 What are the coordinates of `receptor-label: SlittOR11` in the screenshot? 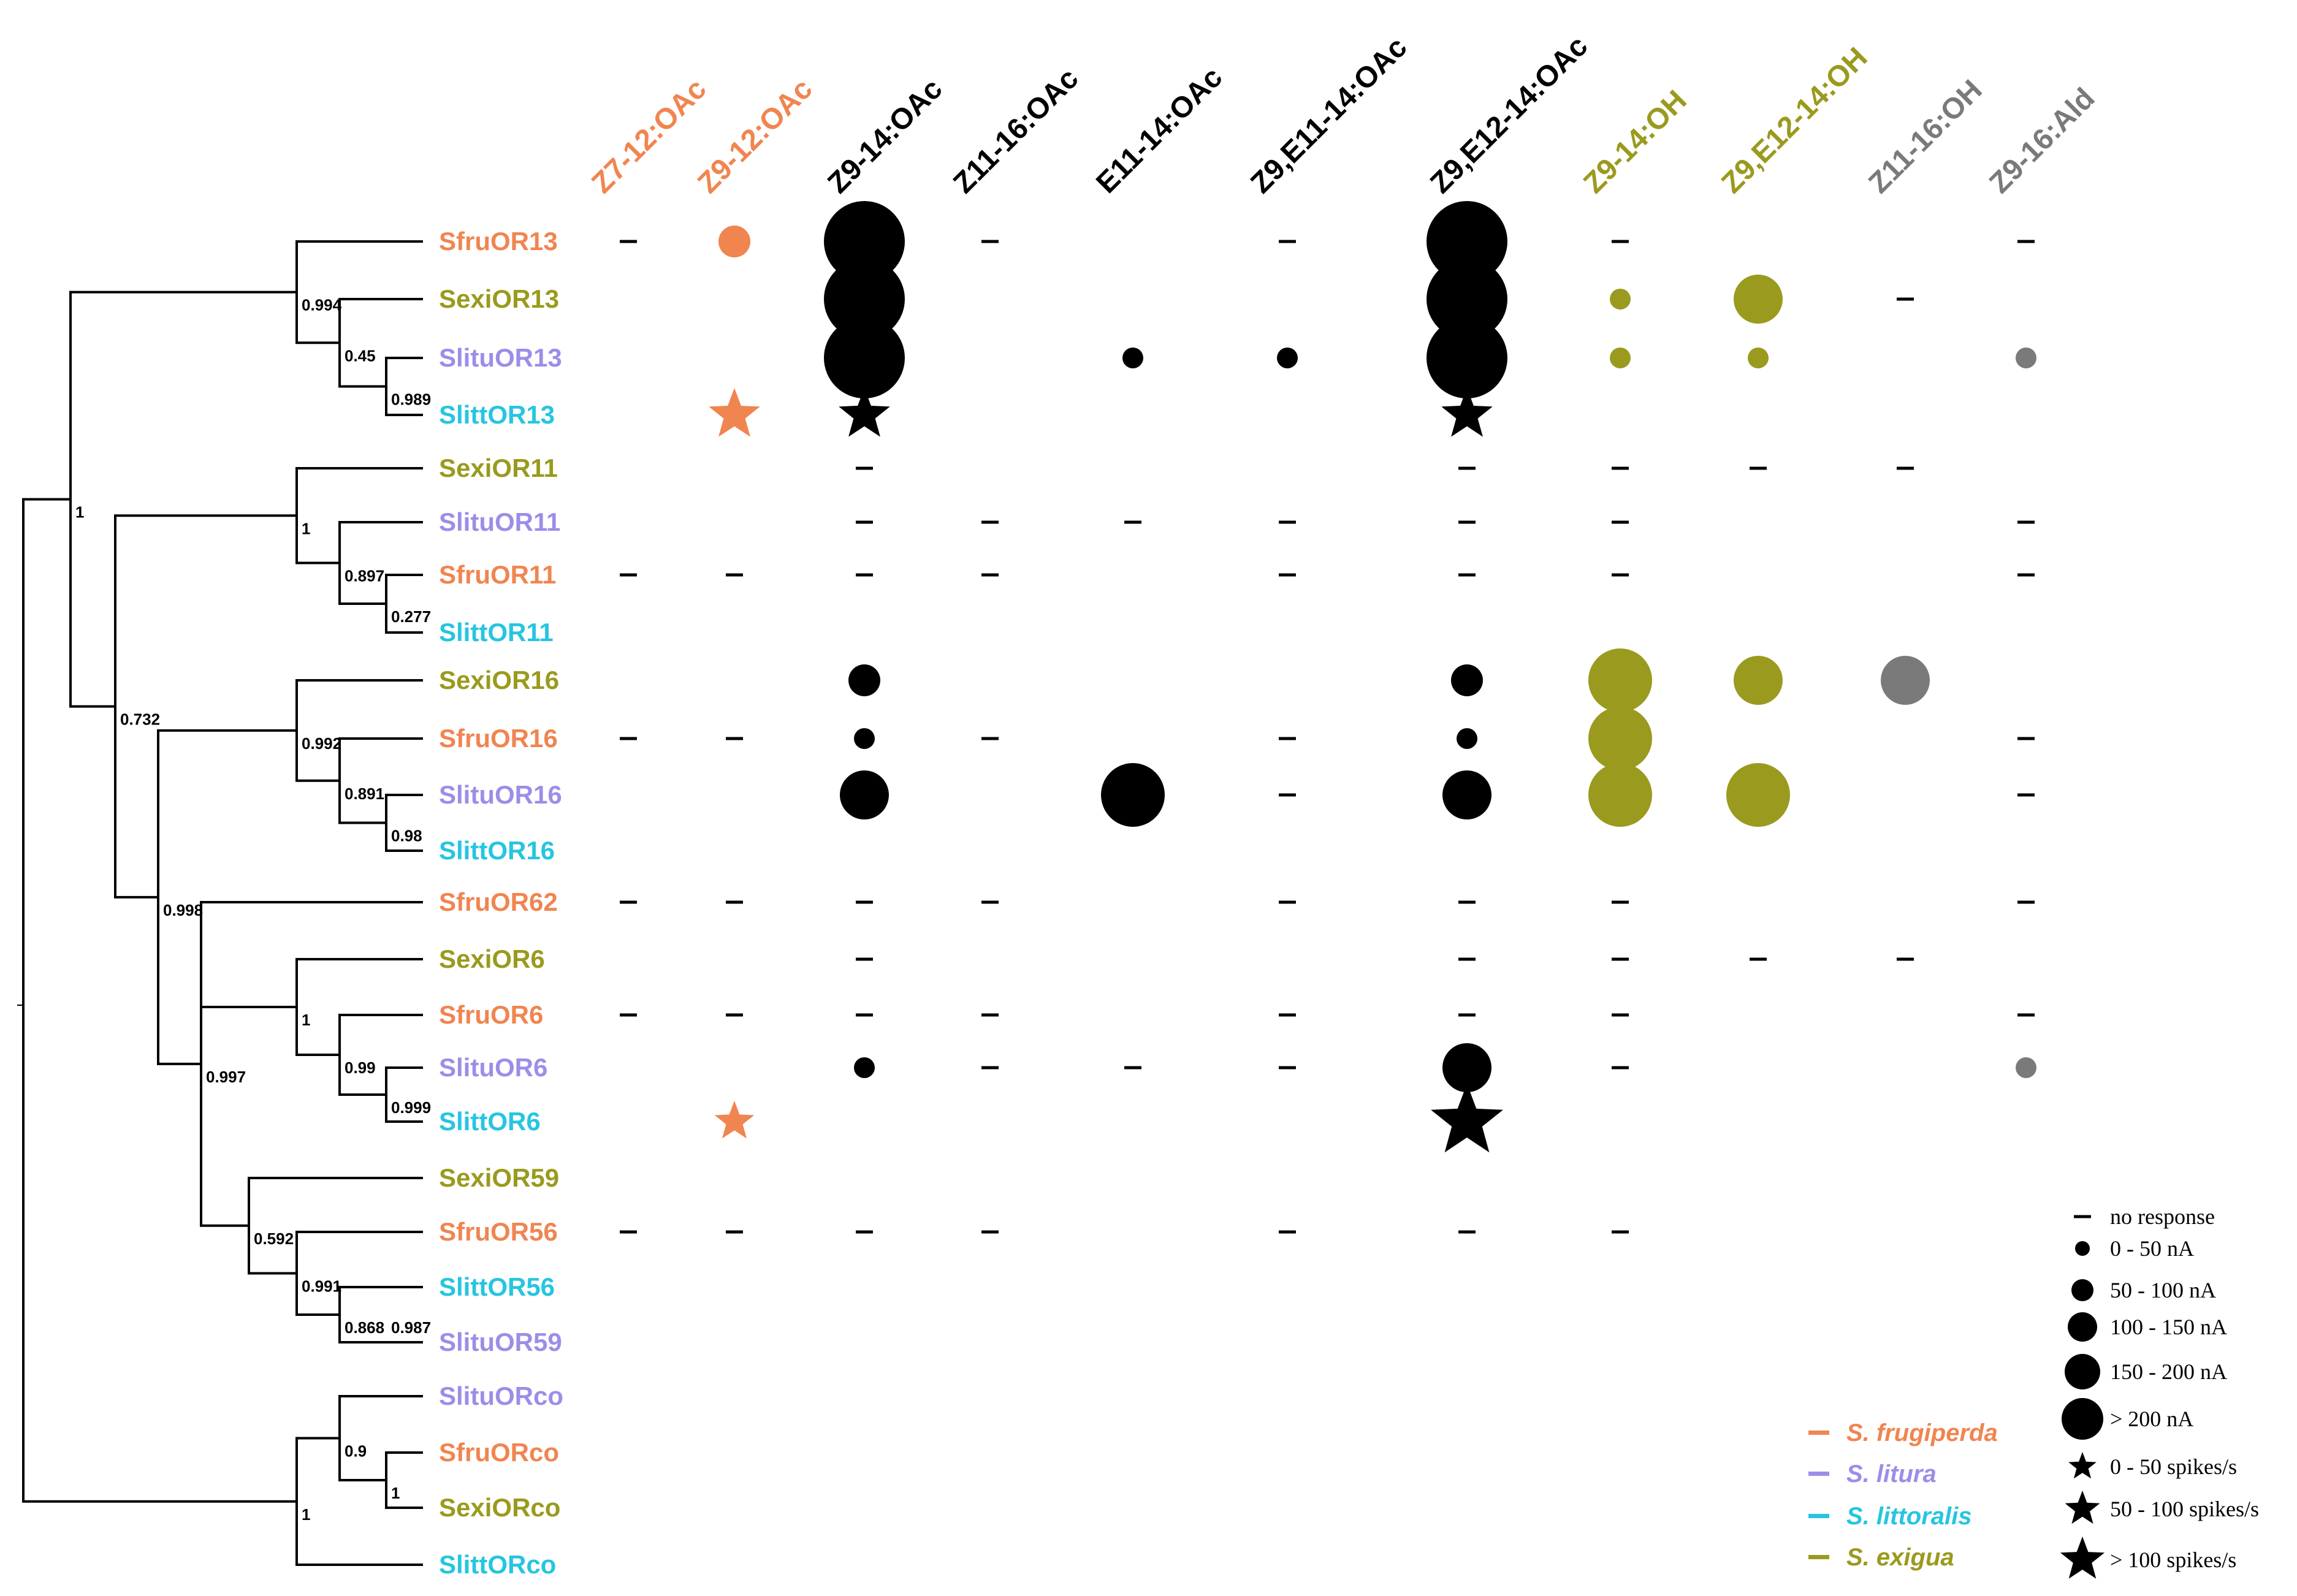 It's located at (496, 632).